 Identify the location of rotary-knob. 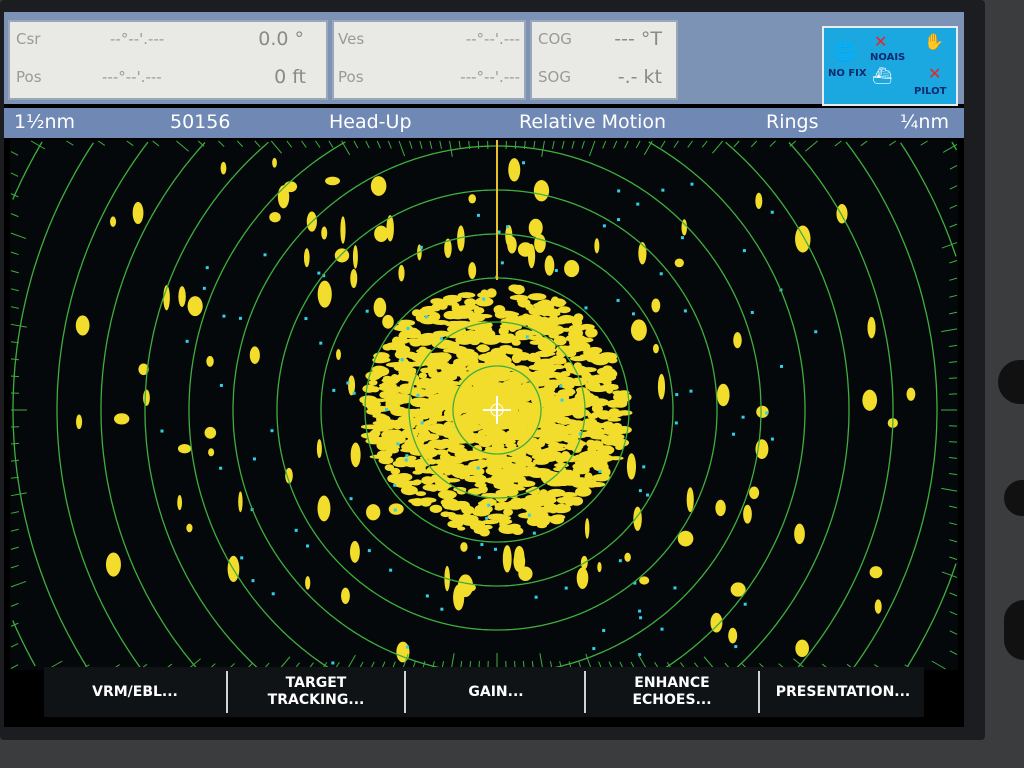
(1011, 382).